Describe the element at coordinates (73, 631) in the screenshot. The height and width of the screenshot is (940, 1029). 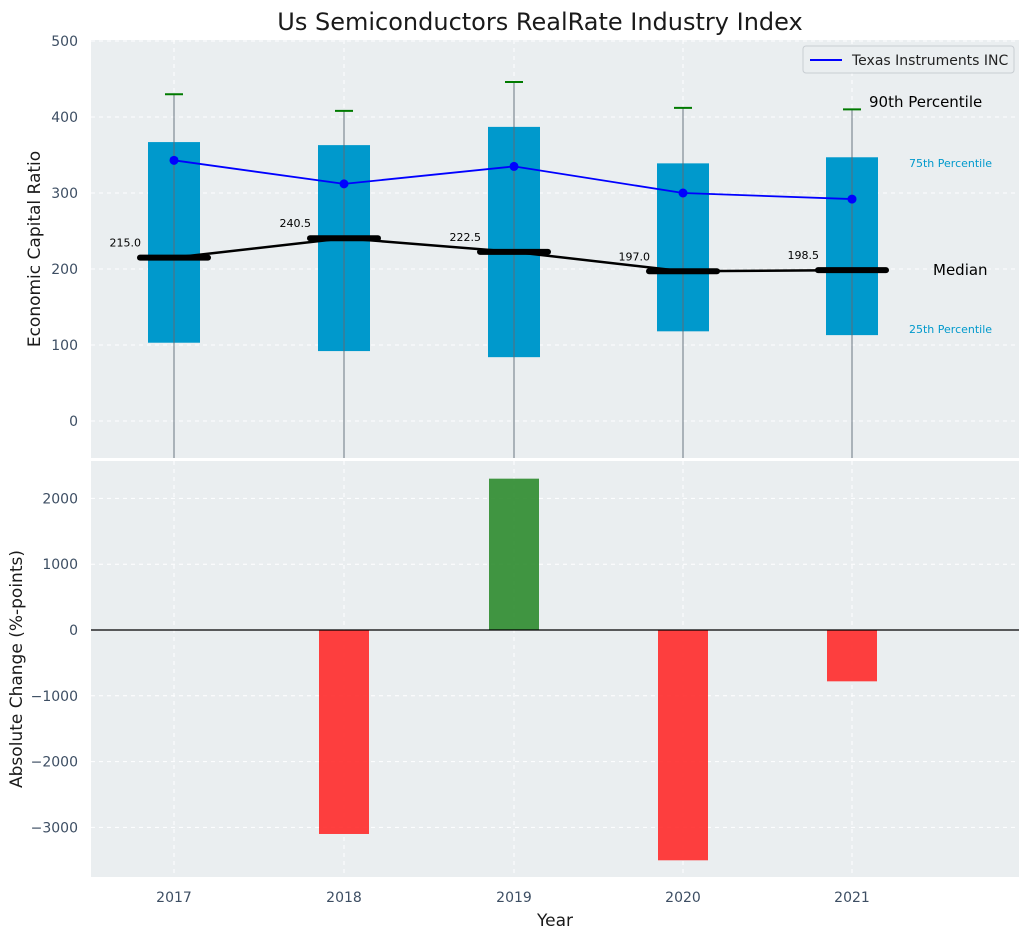
I see `bottom-y-tick-label: 0` at that location.